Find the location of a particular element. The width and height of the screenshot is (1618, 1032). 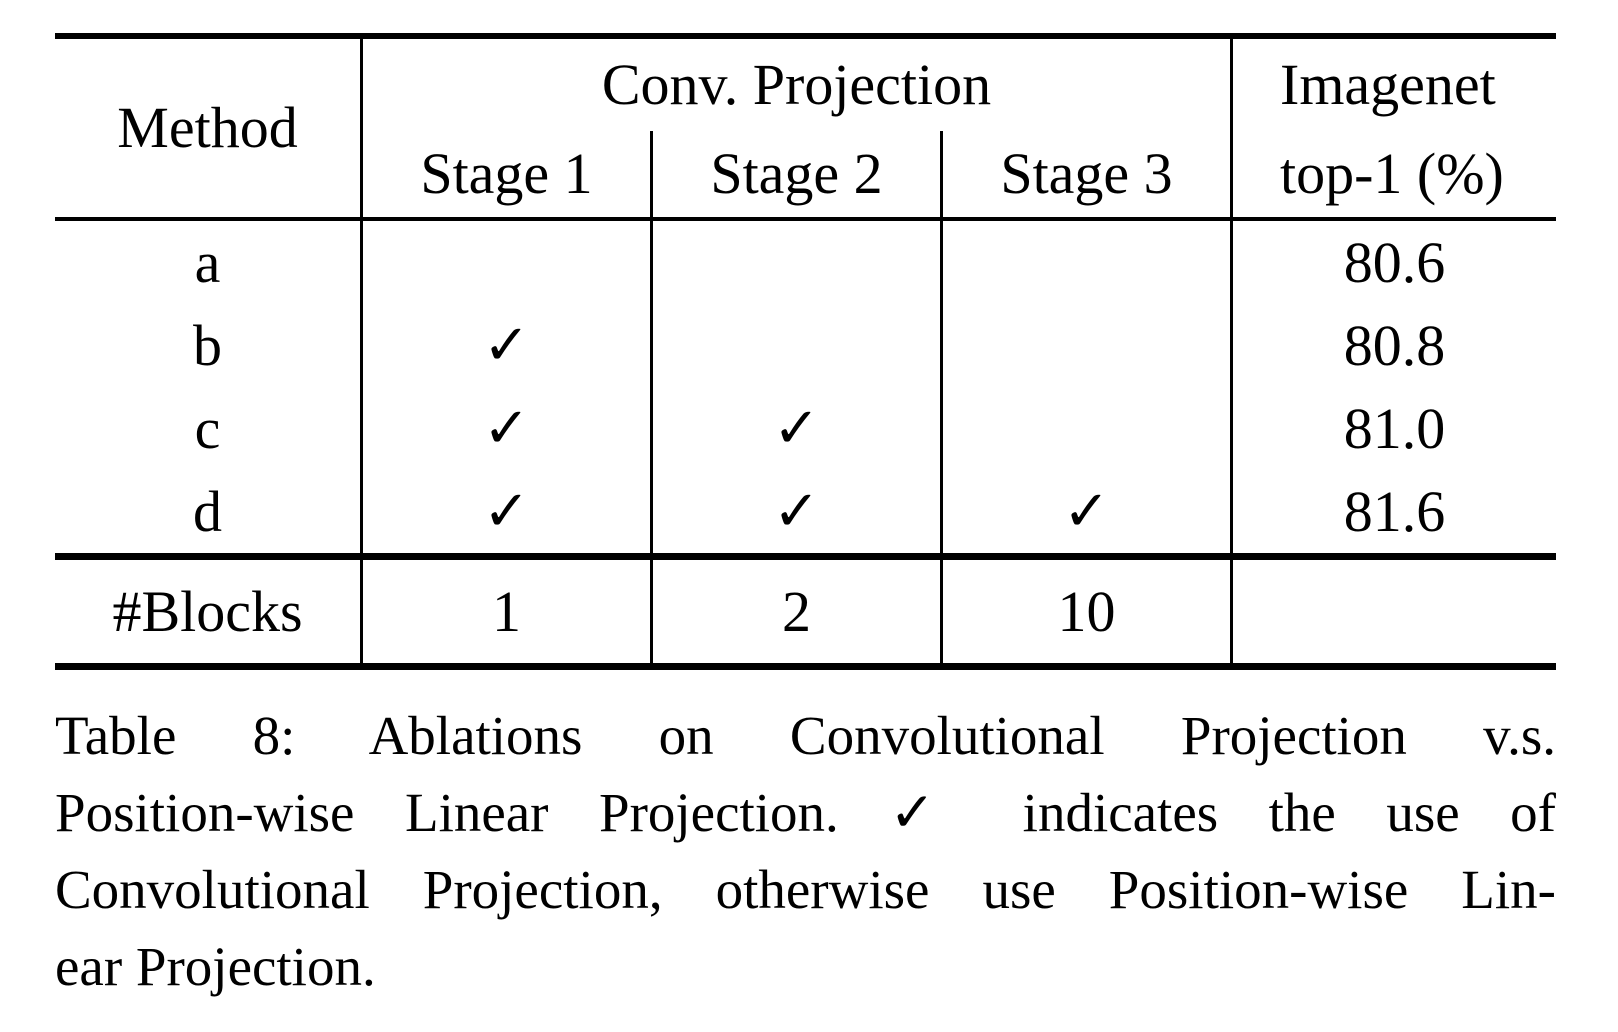

table-blocks-rule is located at coordinates (805, 556).